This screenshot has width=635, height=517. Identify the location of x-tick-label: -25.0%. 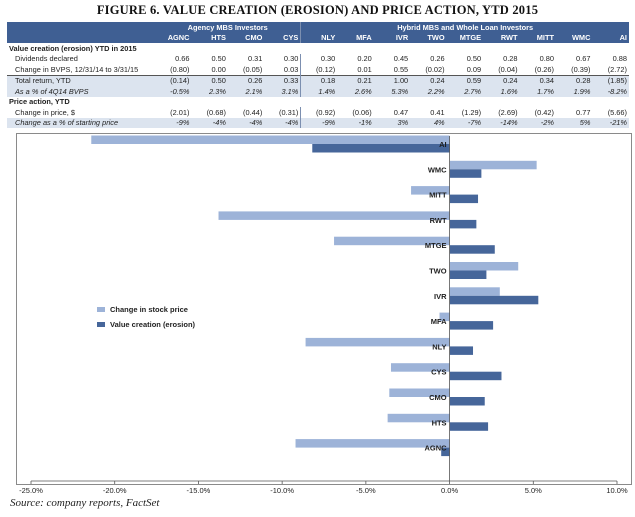
(31, 490).